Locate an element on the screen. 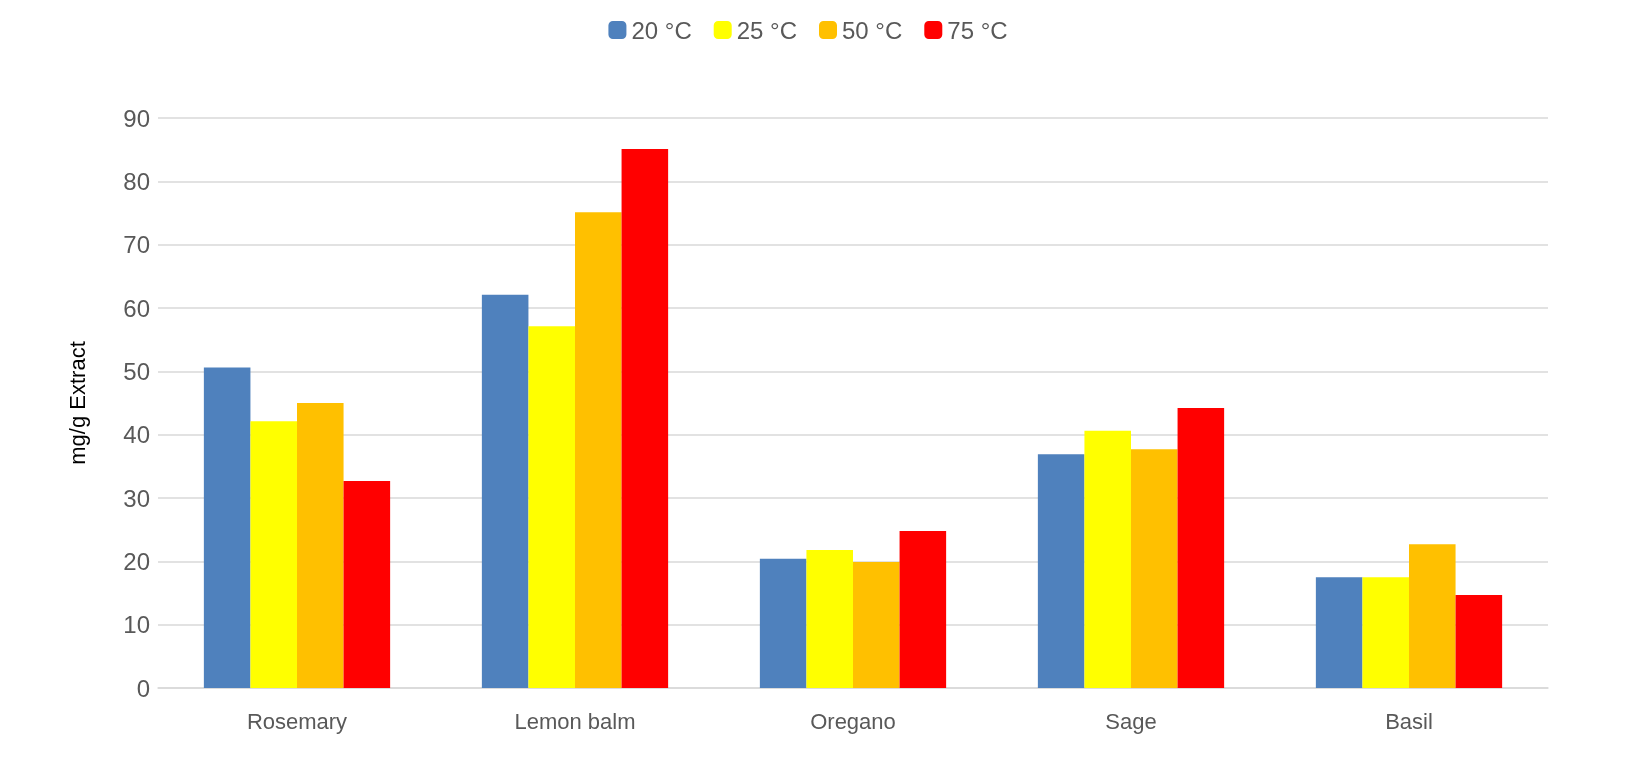 The image size is (1631, 776). legend-label: 25 °C is located at coordinates (766, 30).